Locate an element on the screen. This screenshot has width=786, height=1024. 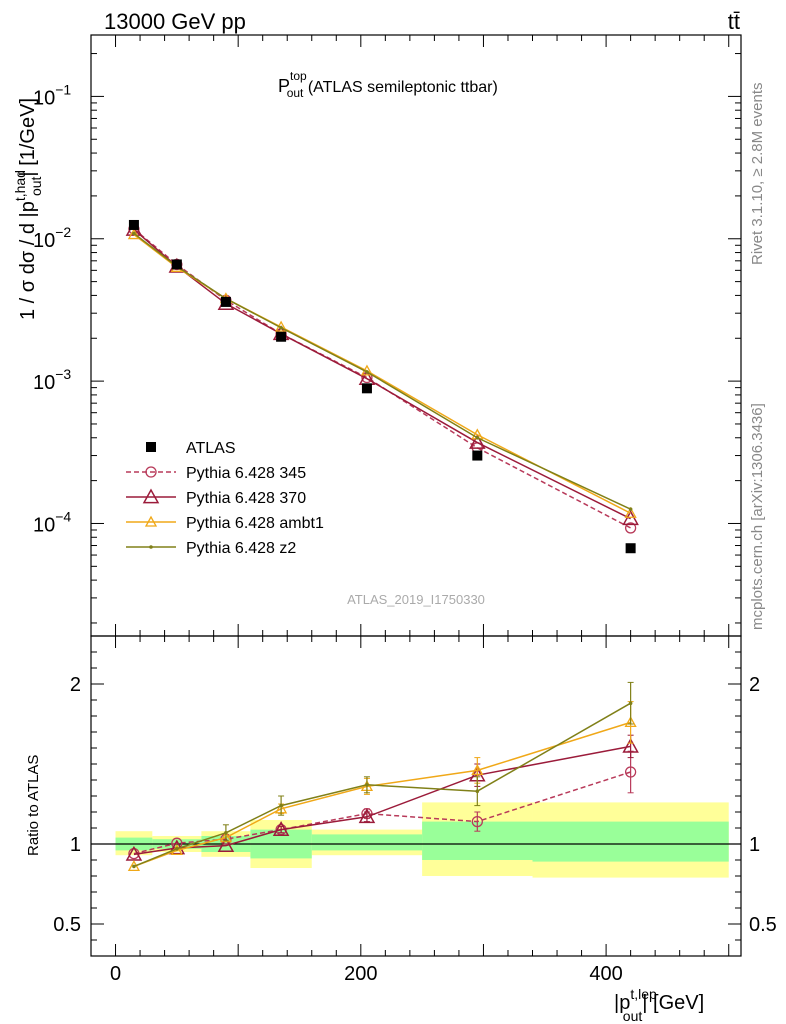
legend-label-ambt1: Pythia 6.428 ambt1 is located at coordinates (255, 523).